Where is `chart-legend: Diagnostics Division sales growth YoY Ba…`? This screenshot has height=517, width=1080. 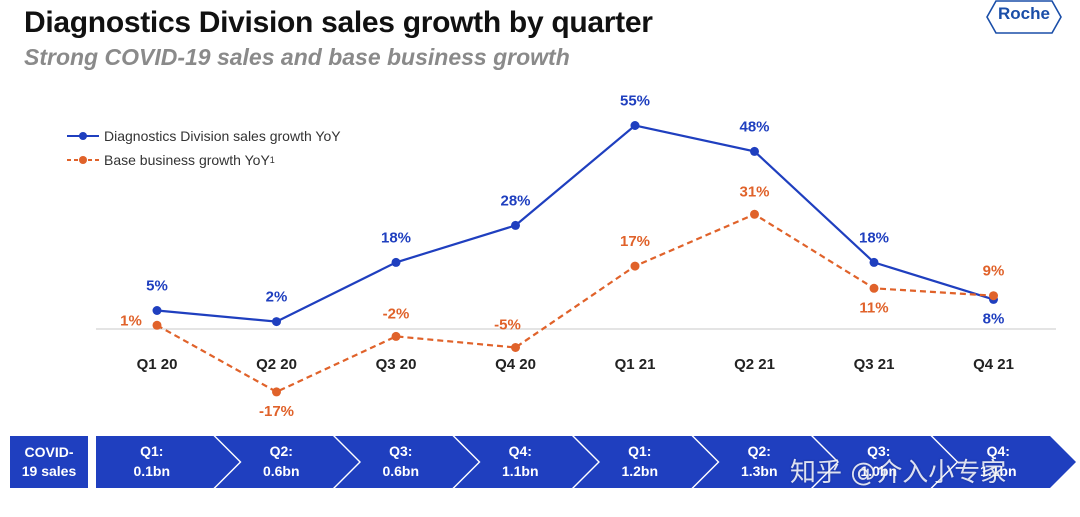
chart-legend: Diagnostics Division sales growth YoY Ba… is located at coordinates (203, 148).